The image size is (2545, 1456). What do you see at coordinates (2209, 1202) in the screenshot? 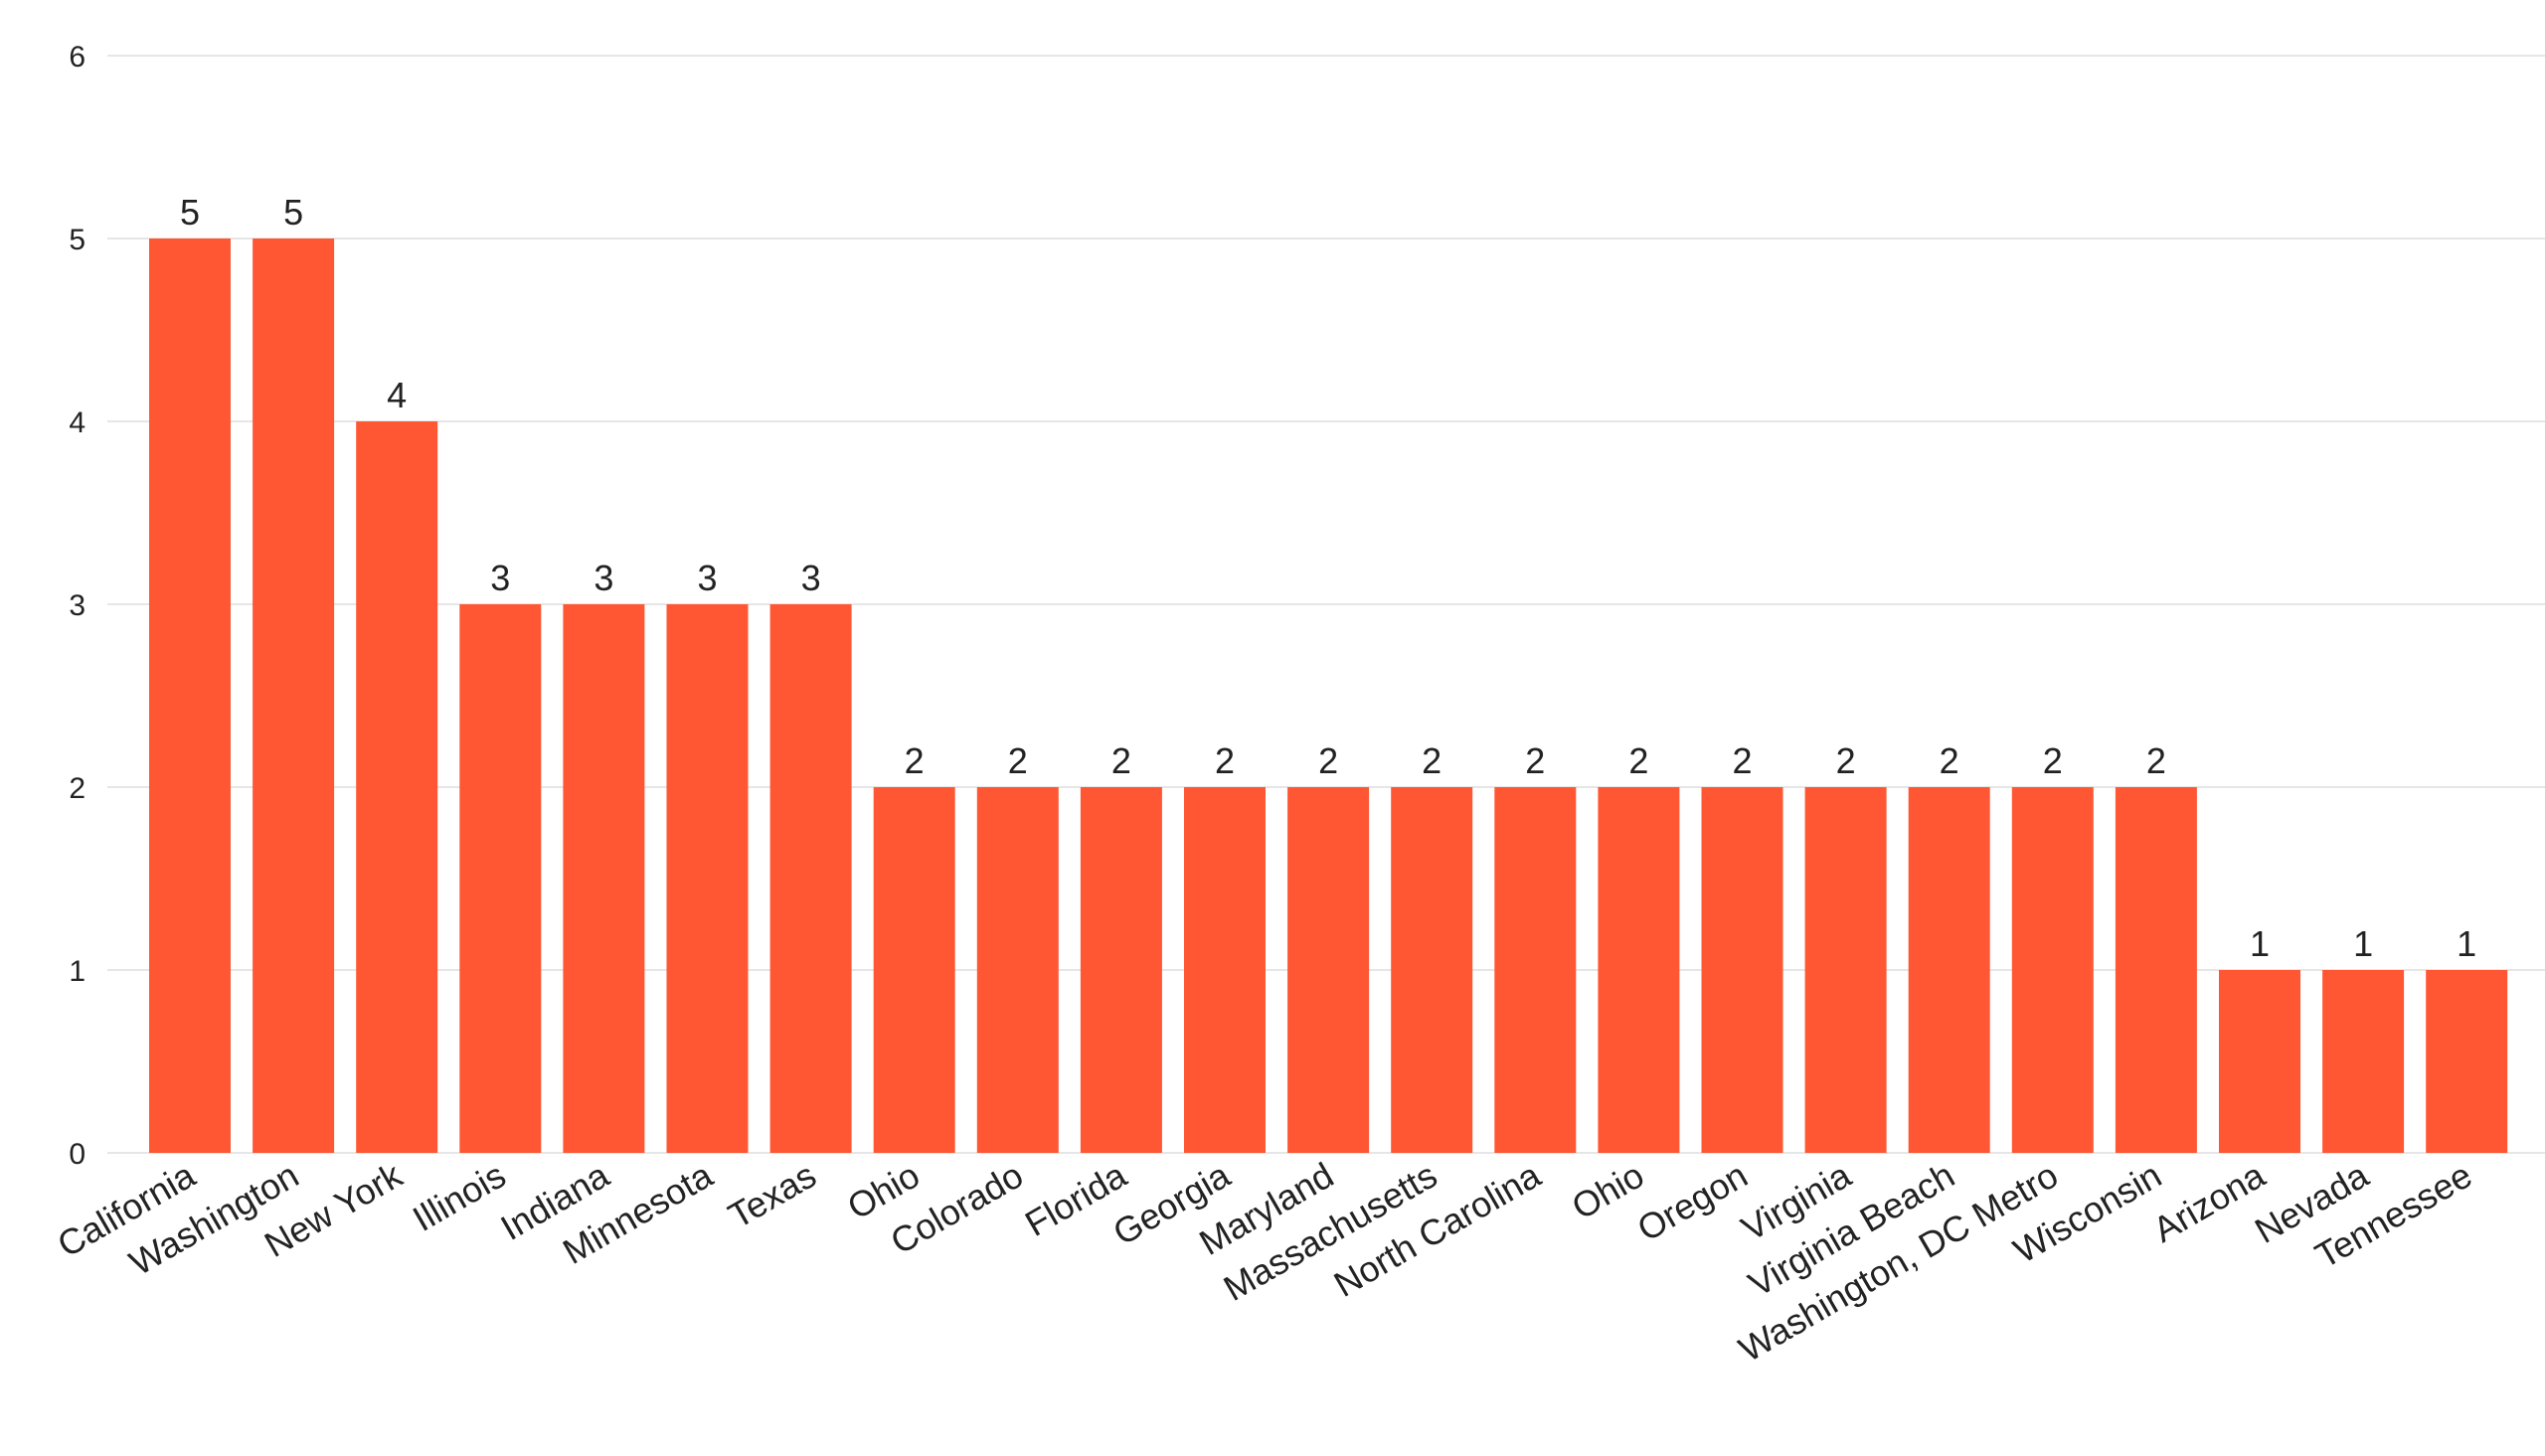
I see `x-tick-label: Arizona` at bounding box center [2209, 1202].